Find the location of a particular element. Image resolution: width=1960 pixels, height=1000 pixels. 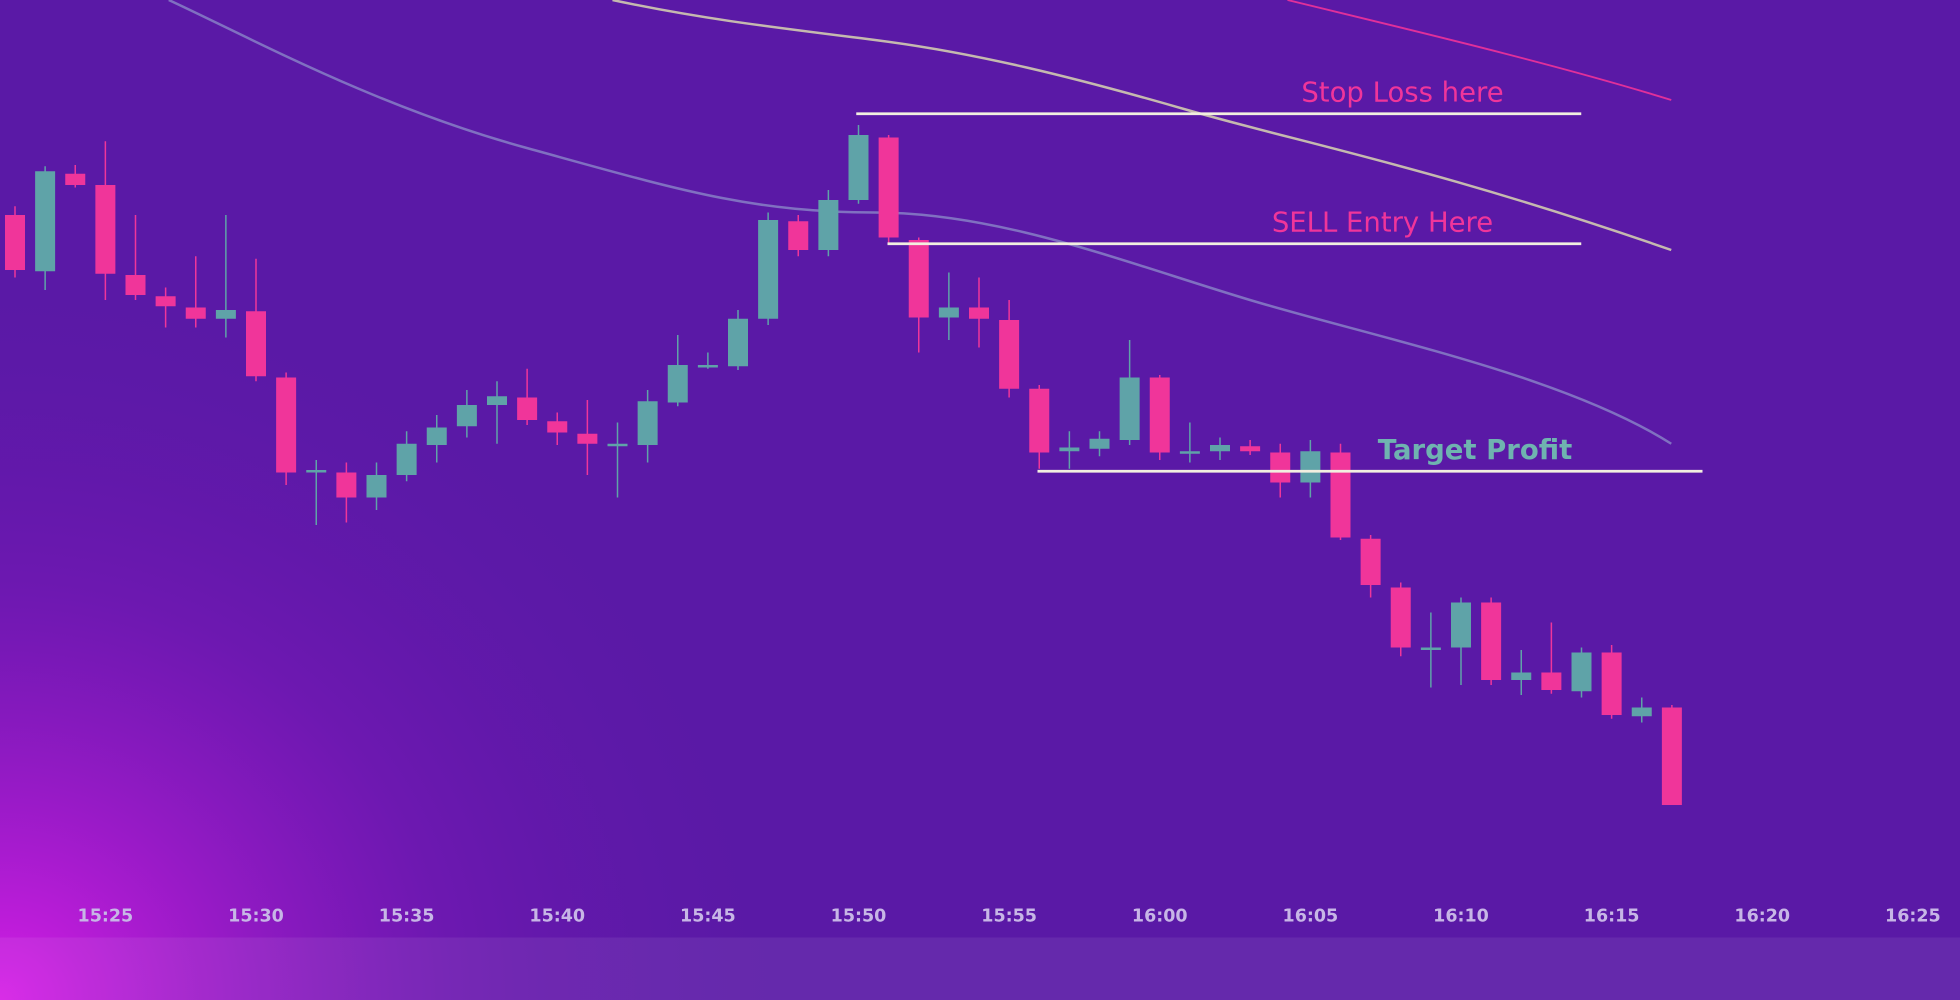

x-tick-label: 15:25 is located at coordinates (106, 916).